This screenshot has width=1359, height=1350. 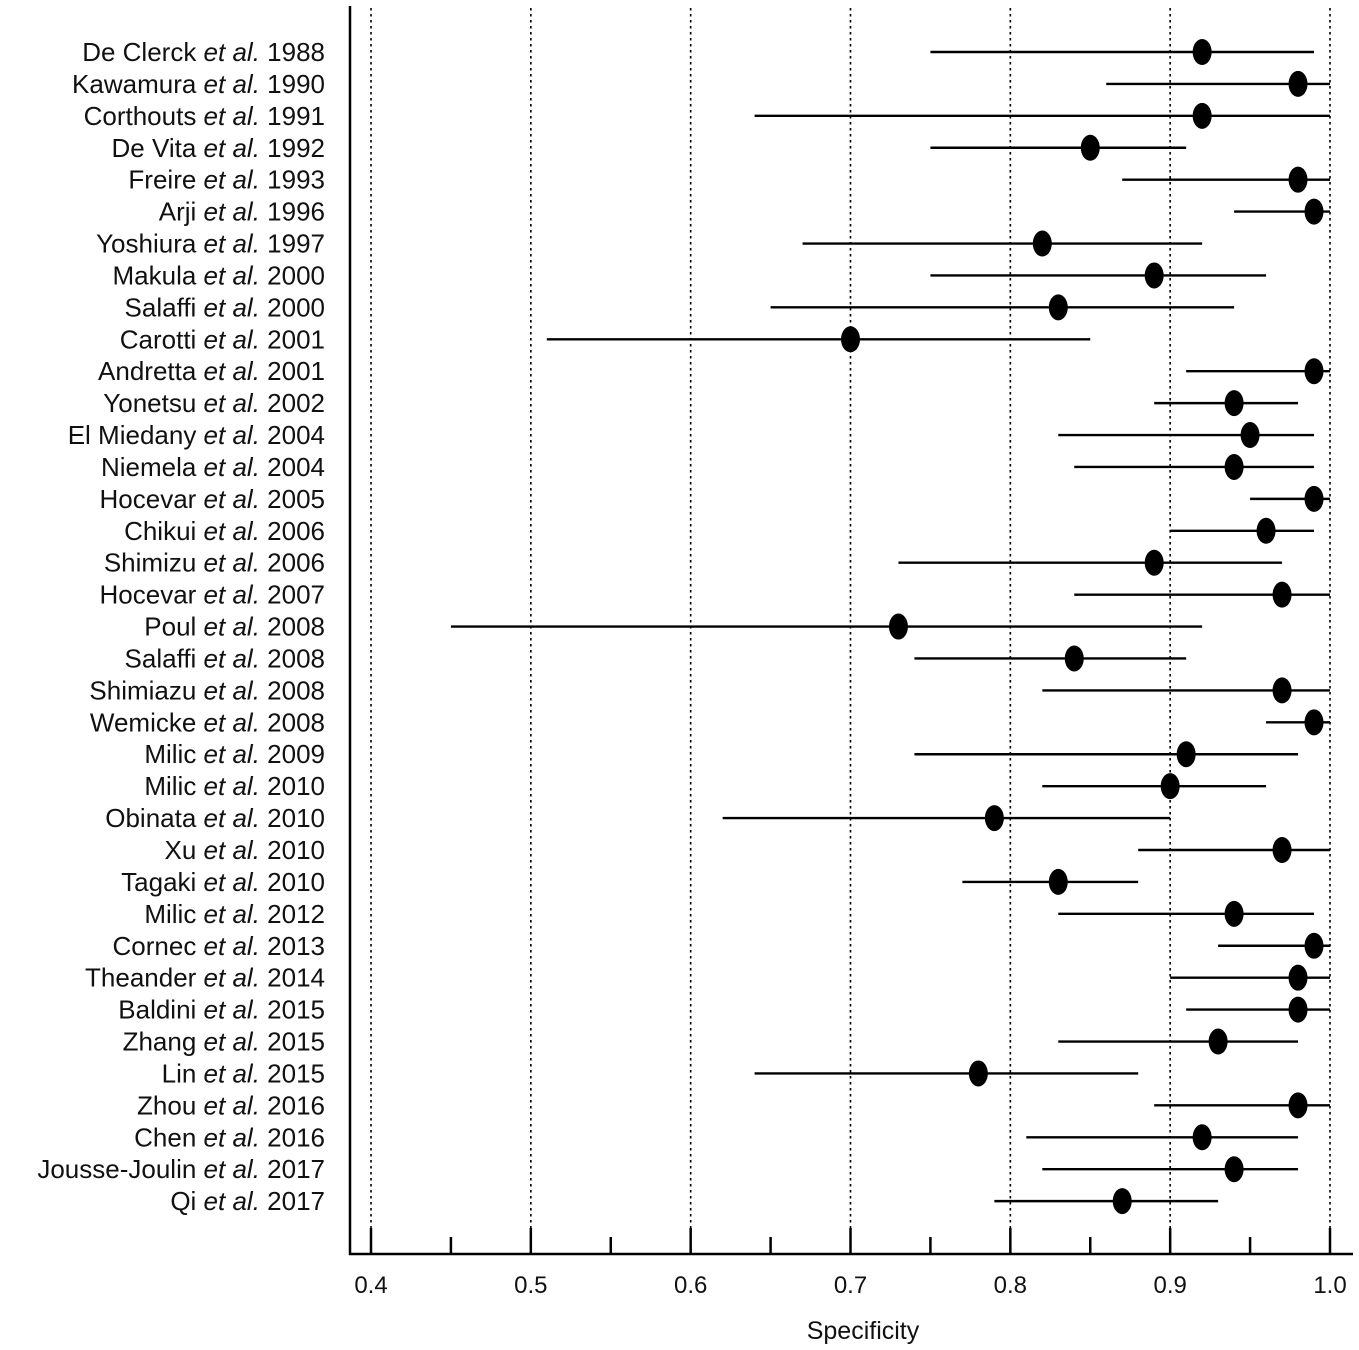 I want to click on study-author: Hocevar, so click(x=152, y=595).